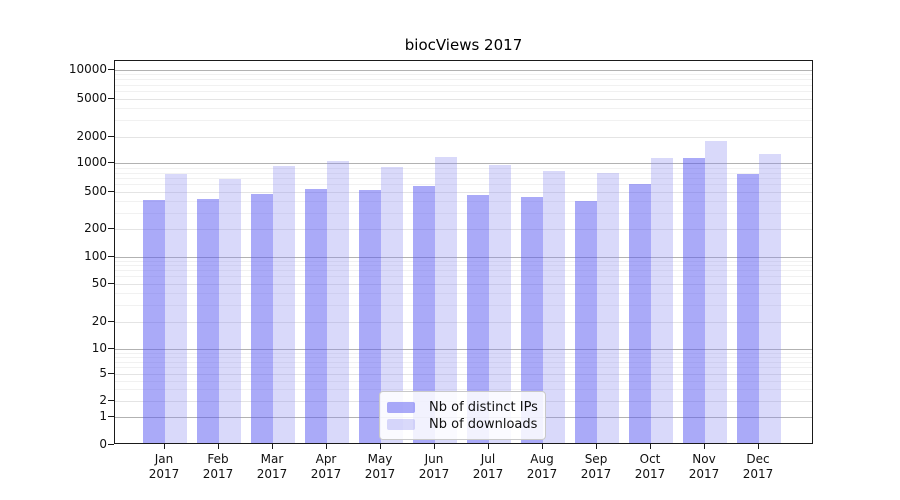  What do you see at coordinates (694, 300) in the screenshot?
I see `bar-distinct-ips-nov` at bounding box center [694, 300].